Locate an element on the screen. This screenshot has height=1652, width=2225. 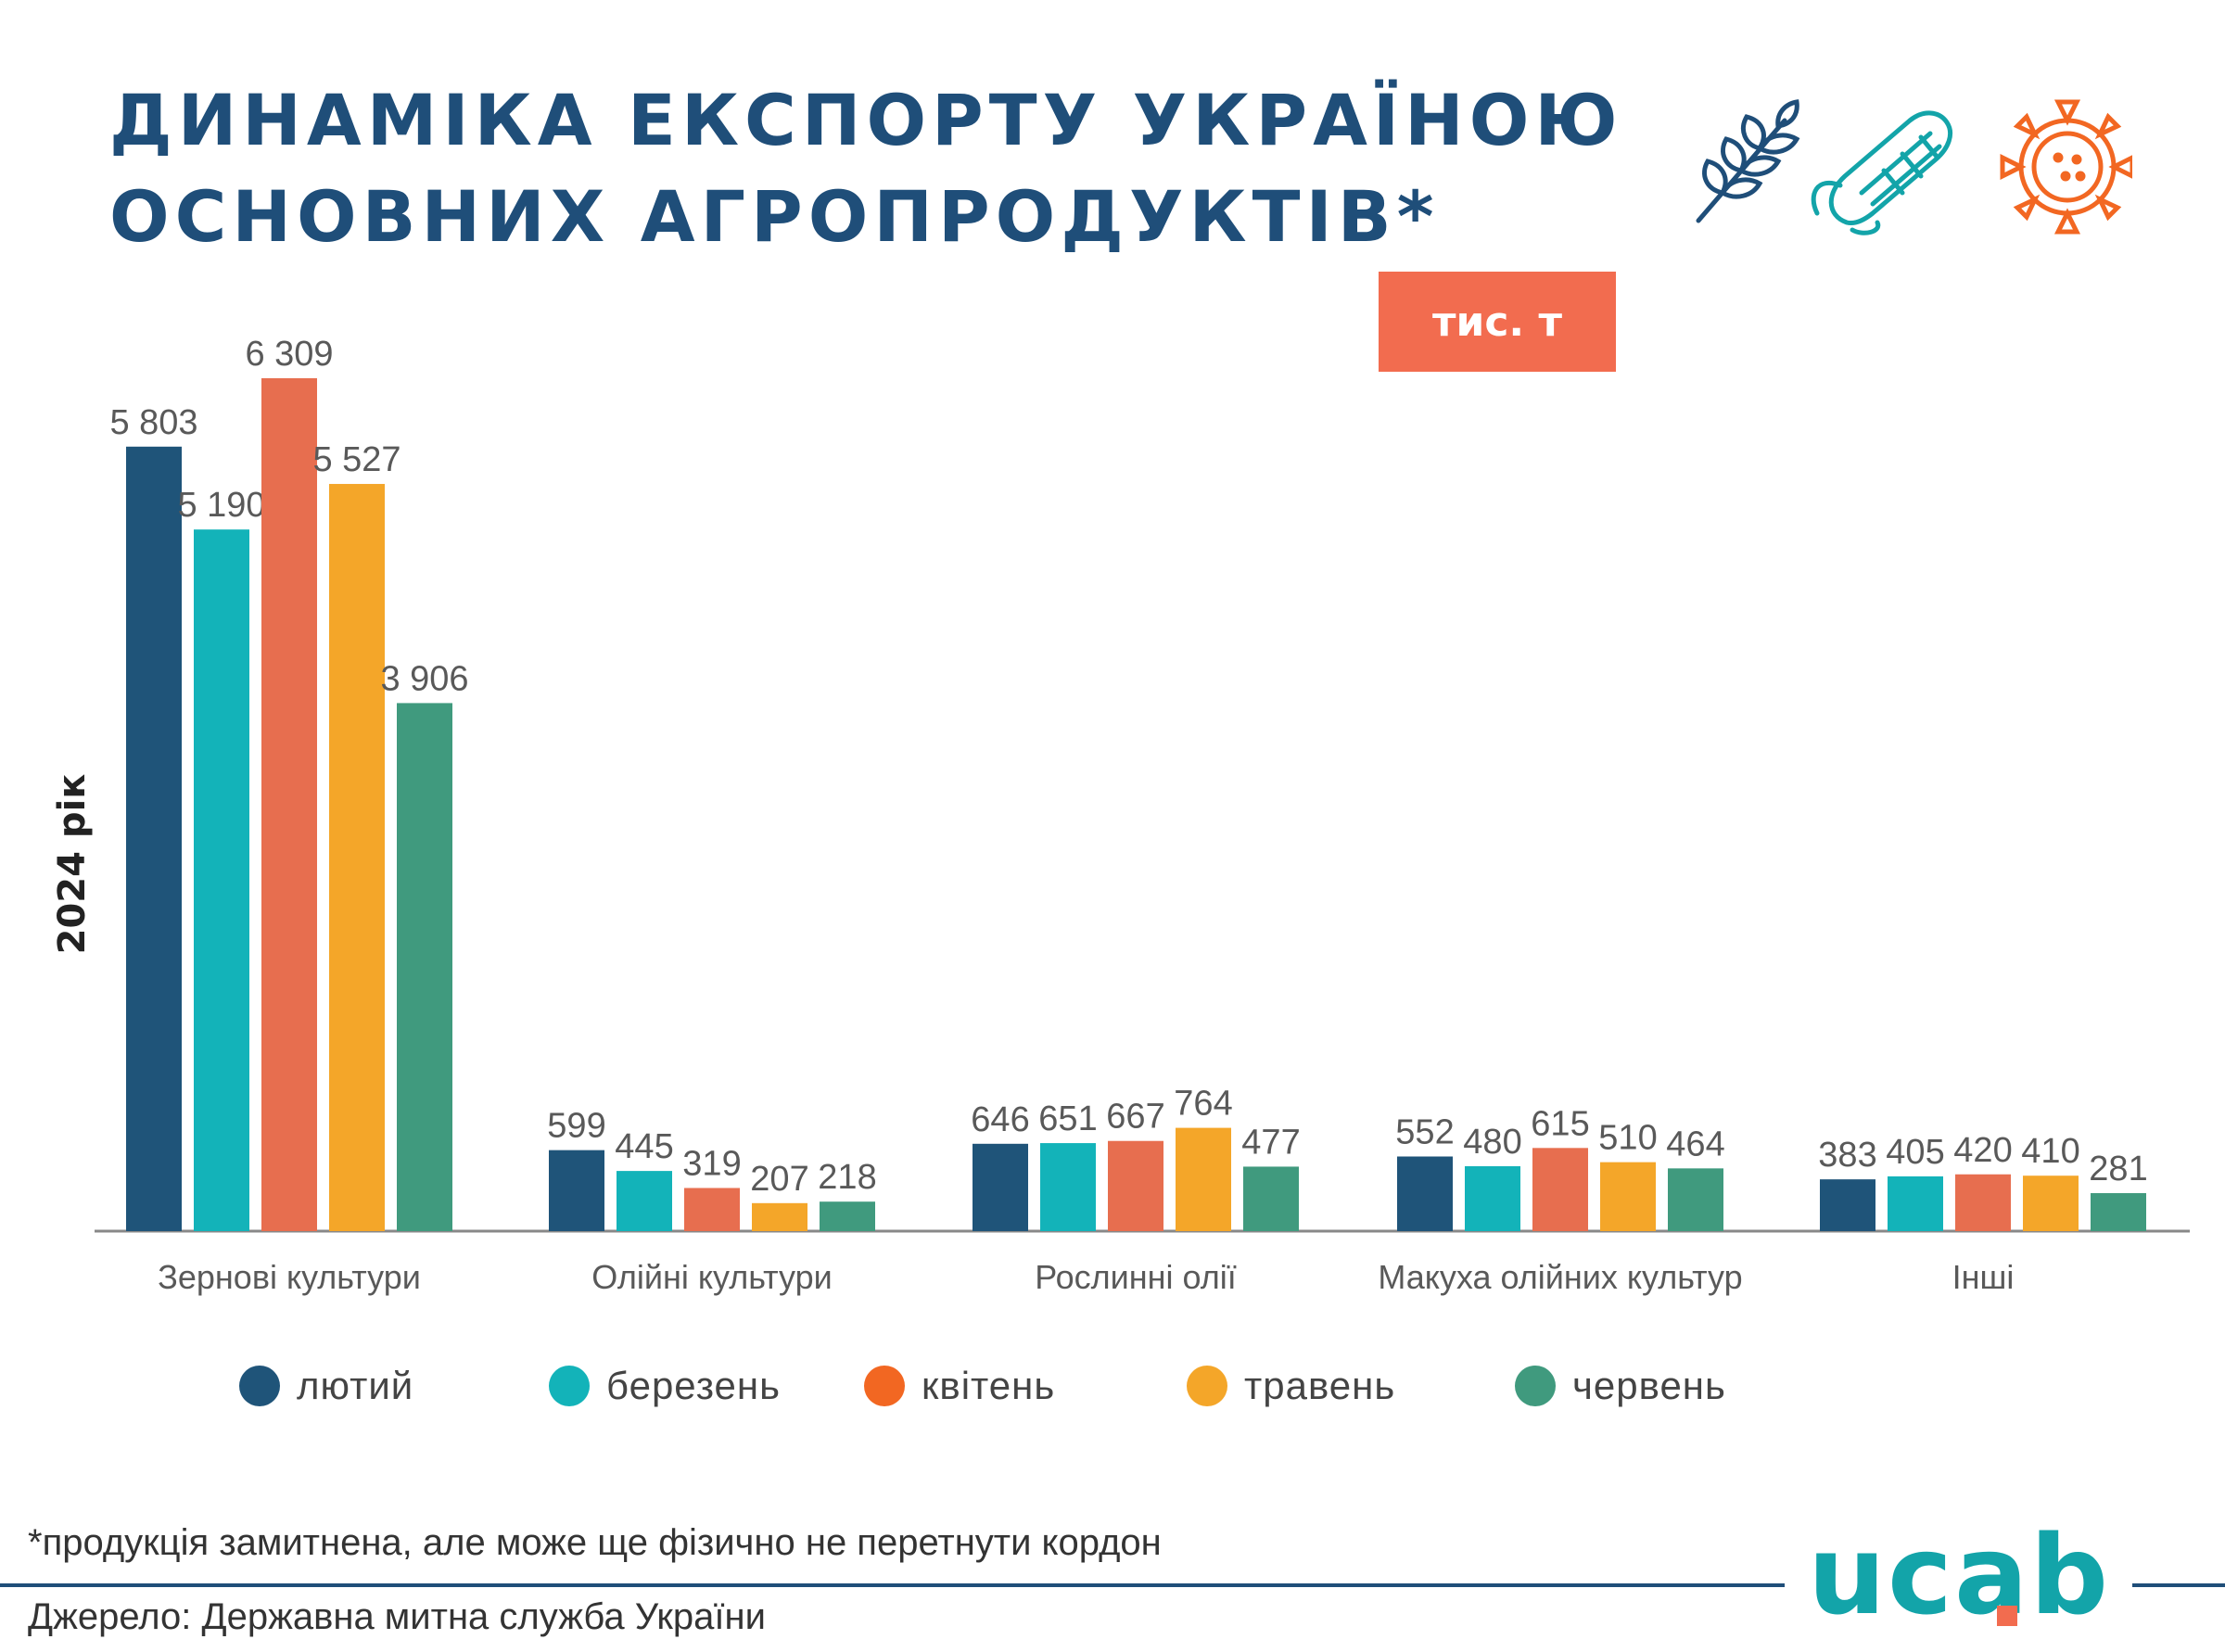
category-label: Інші is located at coordinates (1983, 1277).